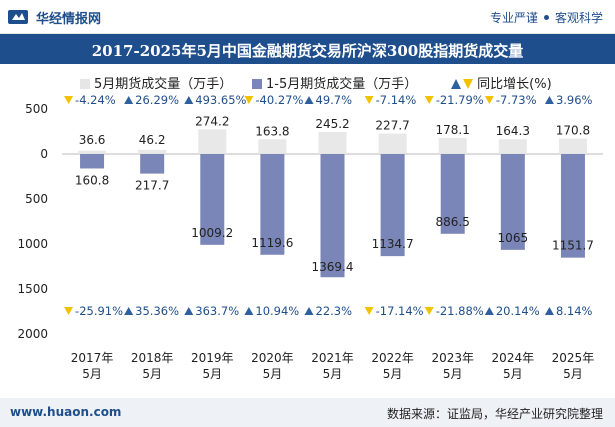  What do you see at coordinates (334, 311) in the screenshot?
I see `growth-cumulative-label: 22.3%` at bounding box center [334, 311].